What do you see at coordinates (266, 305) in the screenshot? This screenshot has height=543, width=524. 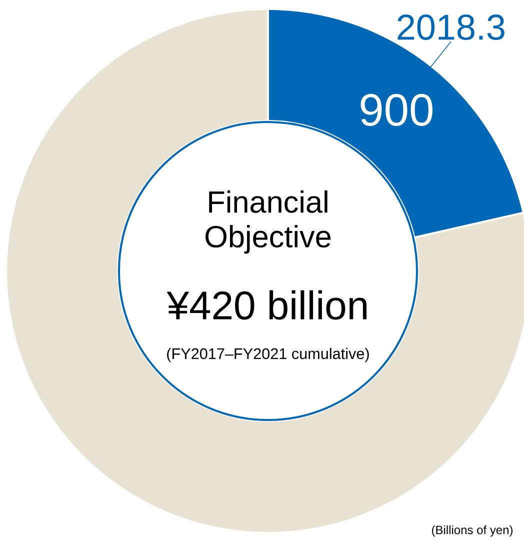 I see `text: ¥420 billion` at bounding box center [266, 305].